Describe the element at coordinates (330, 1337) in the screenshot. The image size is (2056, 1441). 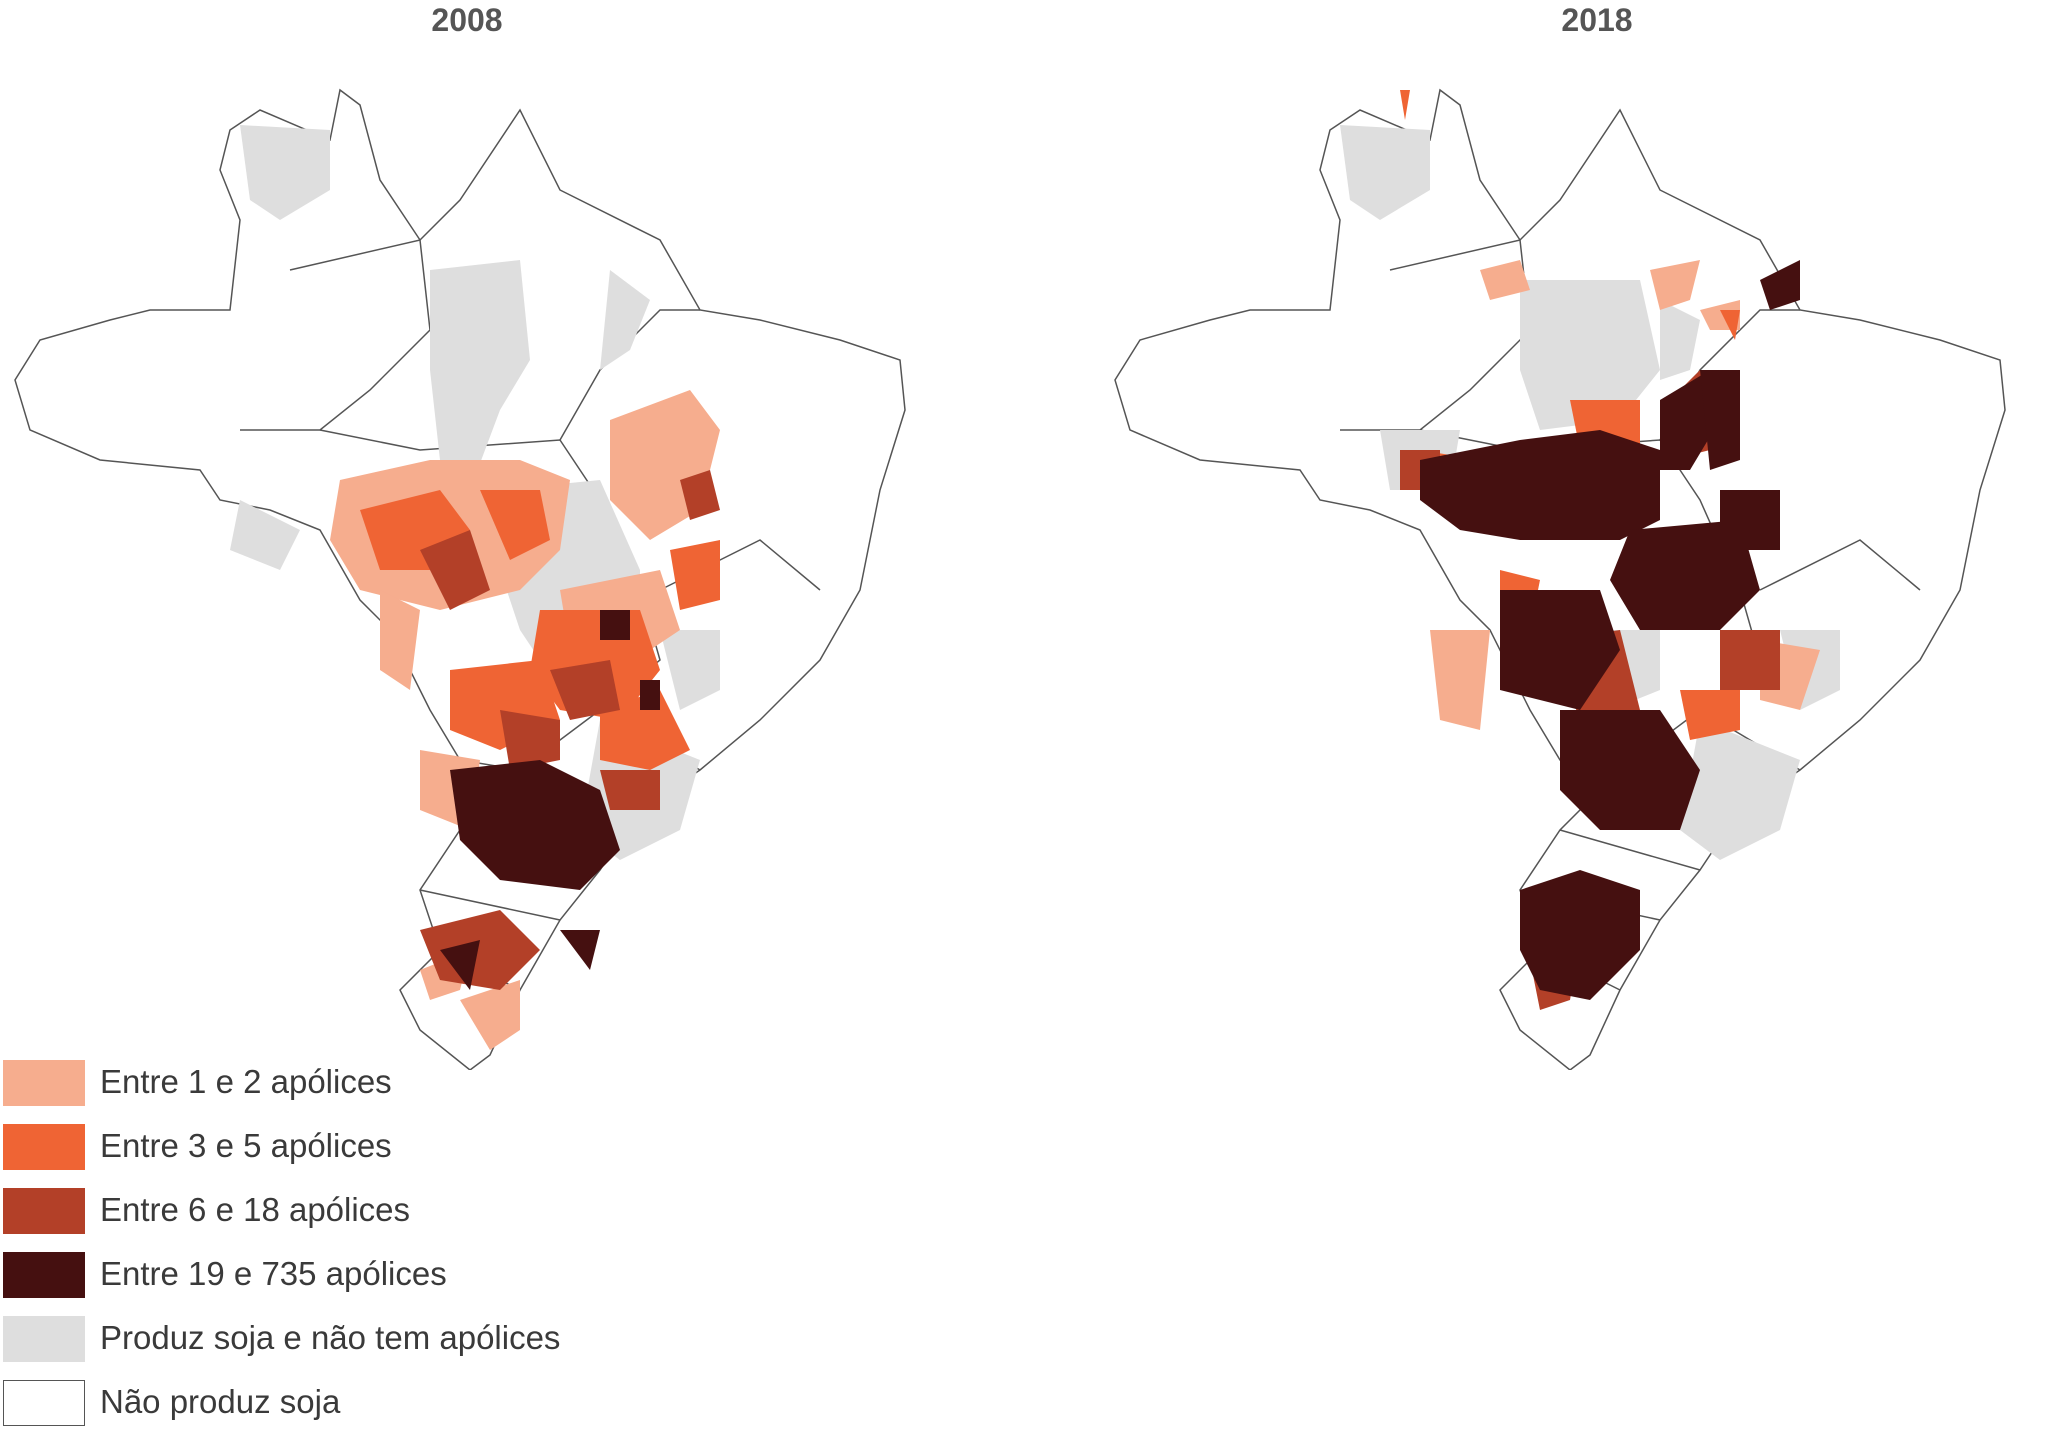
I see `legend-label-soy-no-policy: Produz soja e não tem apólices` at that location.